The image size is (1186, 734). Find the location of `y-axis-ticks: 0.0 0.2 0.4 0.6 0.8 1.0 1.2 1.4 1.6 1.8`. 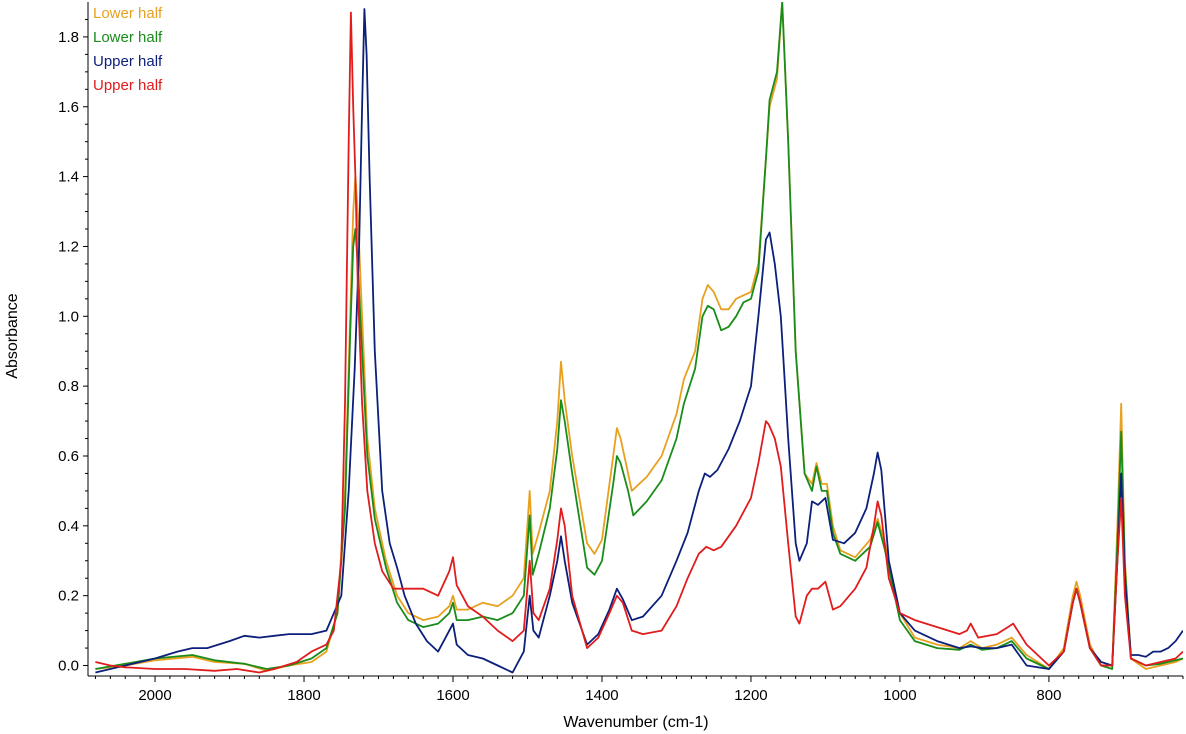

y-axis-ticks: 0.0 0.2 0.4 0.6 0.8 1.0 1.2 1.4 1.6 1.8 is located at coordinates (73, 346).